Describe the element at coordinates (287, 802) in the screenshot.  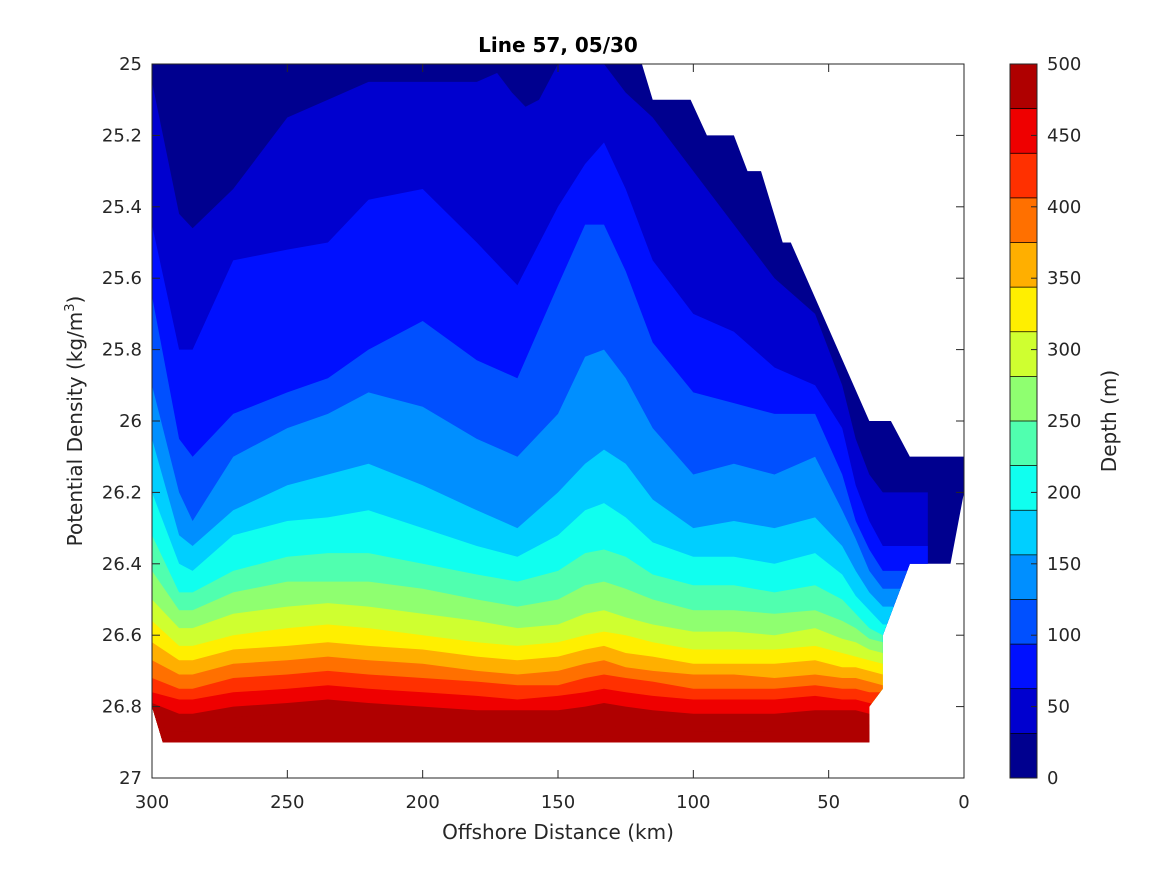
I see `x-tick-label: 250` at that location.